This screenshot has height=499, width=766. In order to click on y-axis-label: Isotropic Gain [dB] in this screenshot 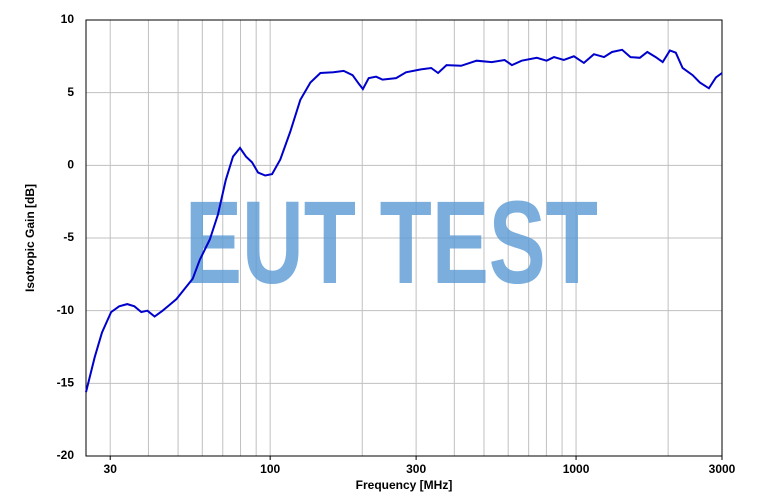, I will do `click(30, 238)`.